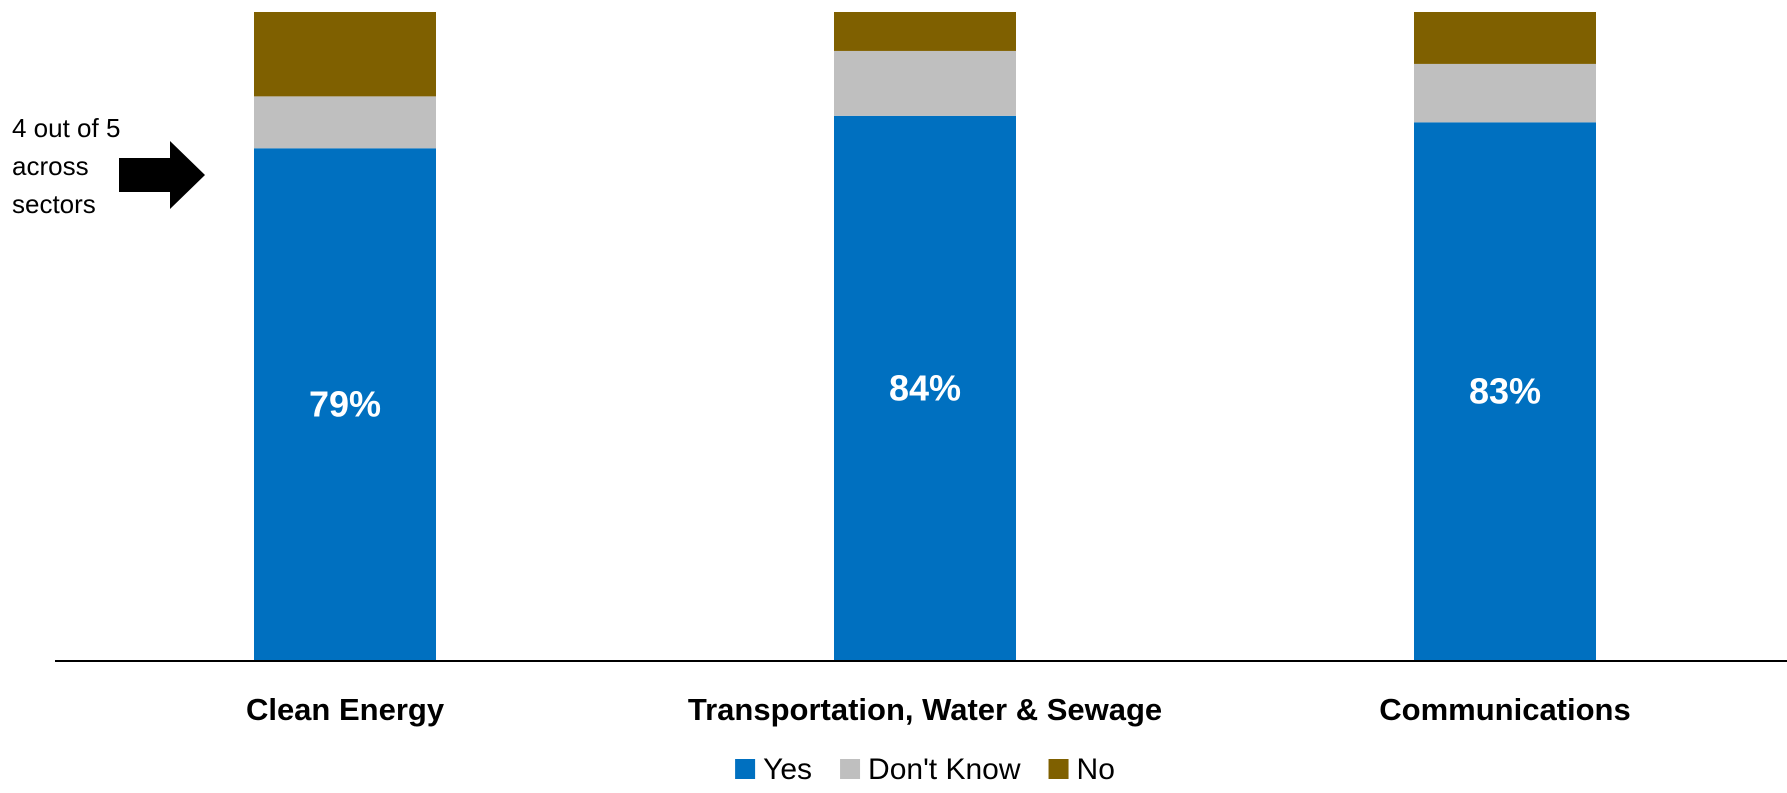 This screenshot has height=793, width=1787. Describe the element at coordinates (345, 54) in the screenshot. I see `bar-clean-energy-no` at that location.